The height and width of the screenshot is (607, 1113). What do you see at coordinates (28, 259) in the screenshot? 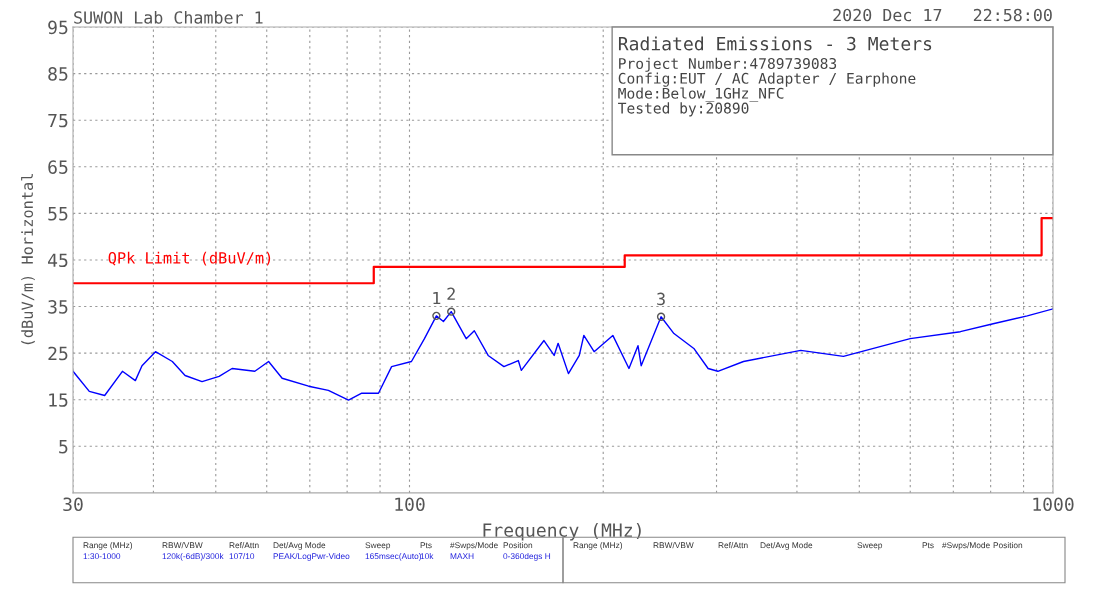
I see `y-axis-title: (dBuV/m) Horizontal` at bounding box center [28, 259].